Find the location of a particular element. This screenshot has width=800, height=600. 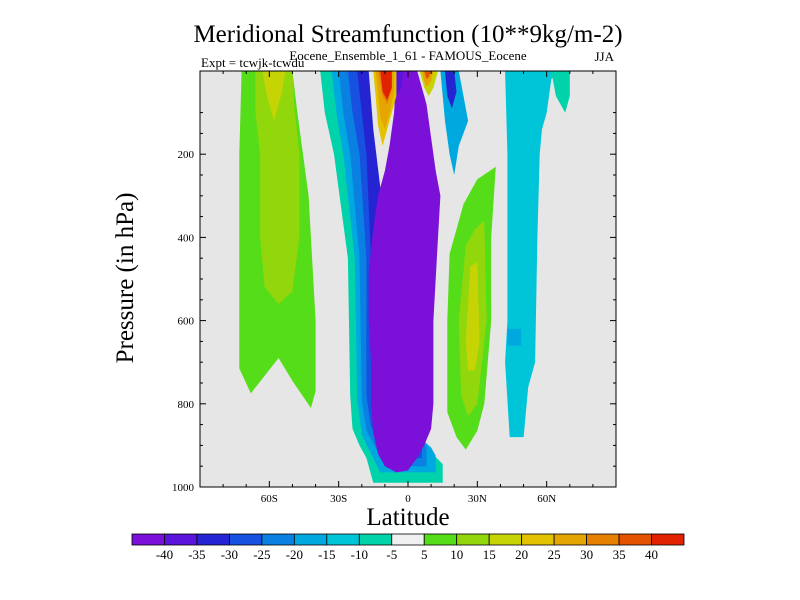

contour-region-tropical-neg-tongue is located at coordinates (400, 83).